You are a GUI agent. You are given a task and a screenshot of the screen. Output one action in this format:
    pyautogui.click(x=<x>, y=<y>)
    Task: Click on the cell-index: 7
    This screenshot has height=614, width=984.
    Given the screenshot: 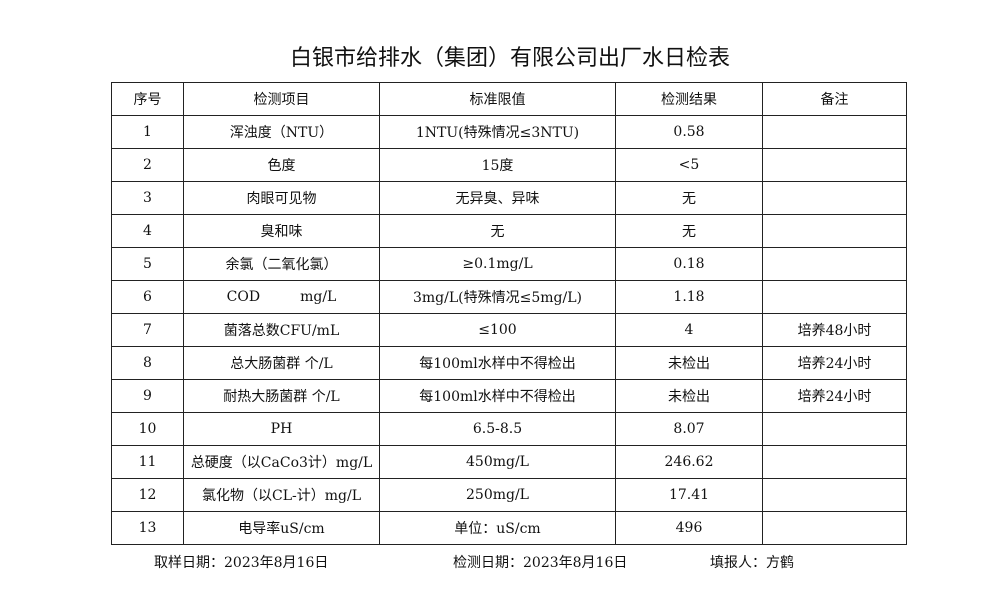 What is the action you would take?
    pyautogui.click(x=147, y=330)
    